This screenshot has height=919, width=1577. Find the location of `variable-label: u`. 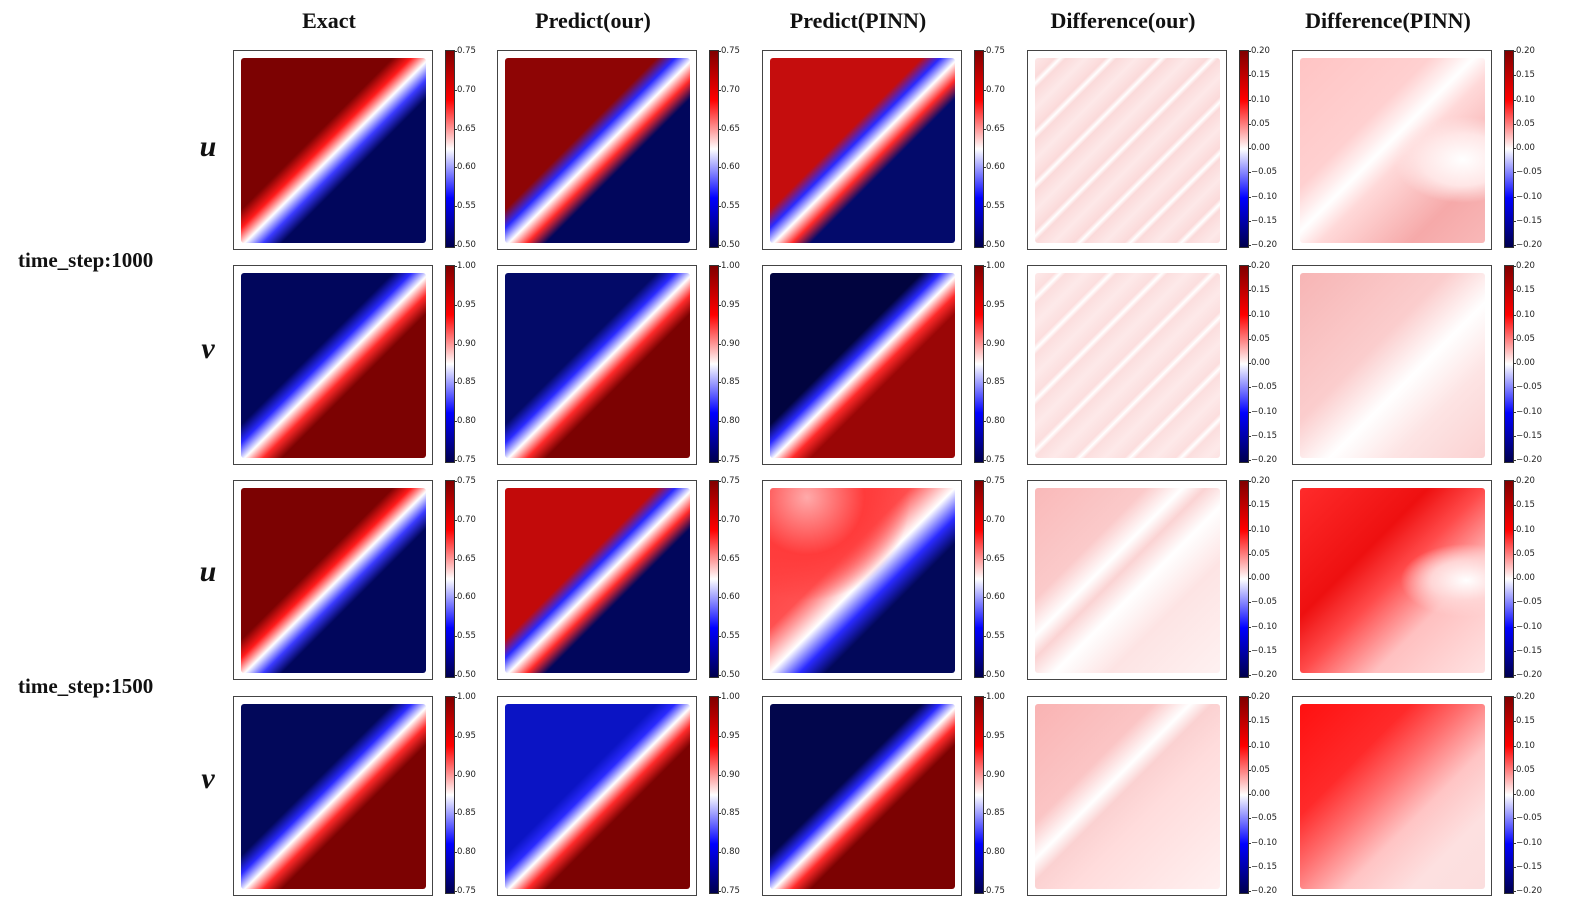

variable-label: u is located at coordinates (208, 146).